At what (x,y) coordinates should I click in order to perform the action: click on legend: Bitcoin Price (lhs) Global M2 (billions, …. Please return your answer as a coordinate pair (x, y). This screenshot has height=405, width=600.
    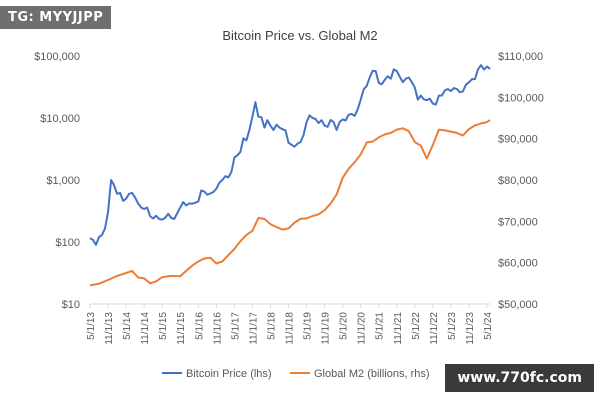
    Looking at the image, I should click on (296, 374).